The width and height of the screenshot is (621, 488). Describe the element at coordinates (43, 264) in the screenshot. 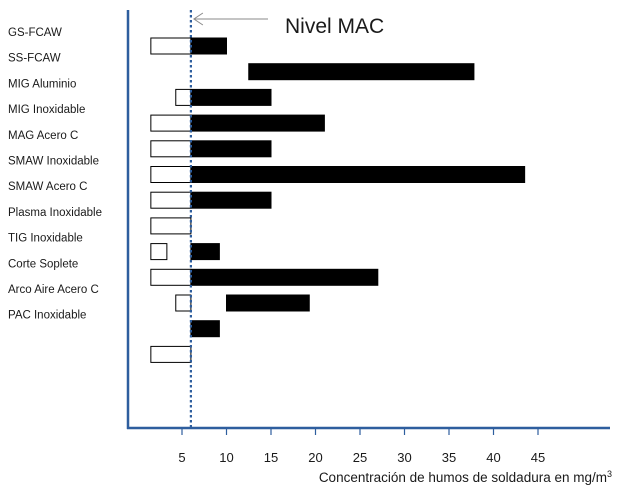

I see `category-label-corte-soplete: Corte Soplete` at that location.